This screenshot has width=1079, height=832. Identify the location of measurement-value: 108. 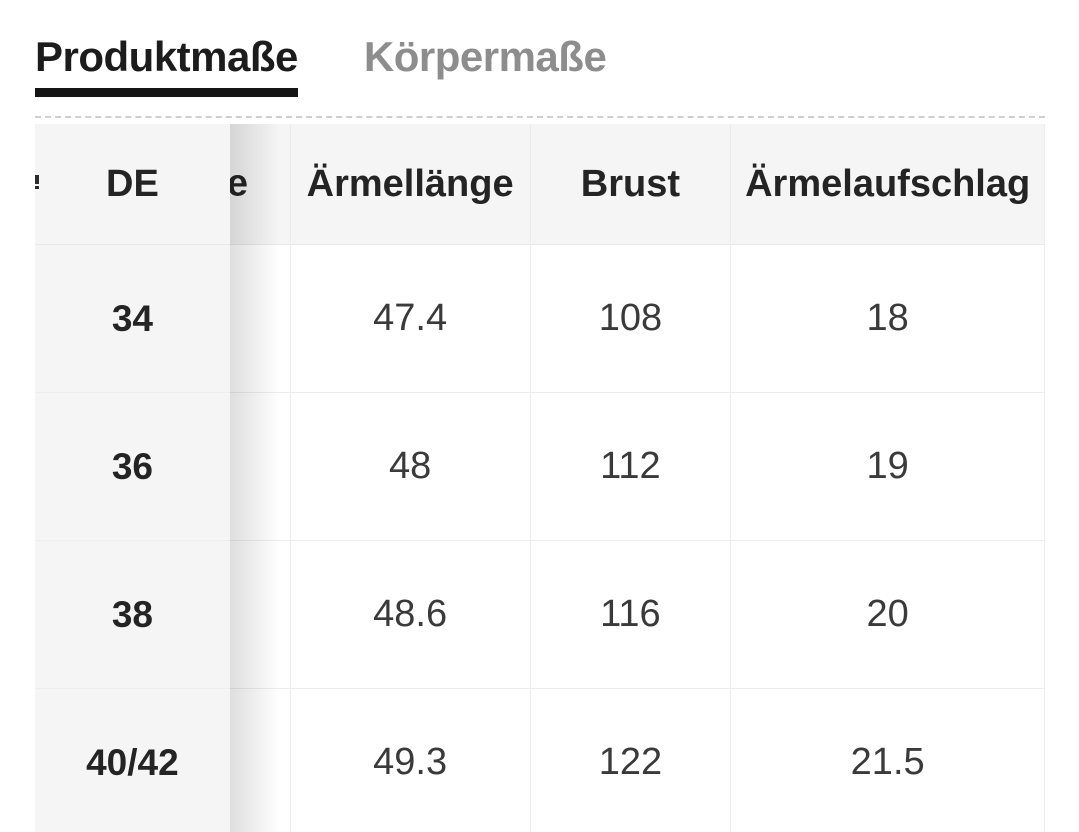
(630, 318).